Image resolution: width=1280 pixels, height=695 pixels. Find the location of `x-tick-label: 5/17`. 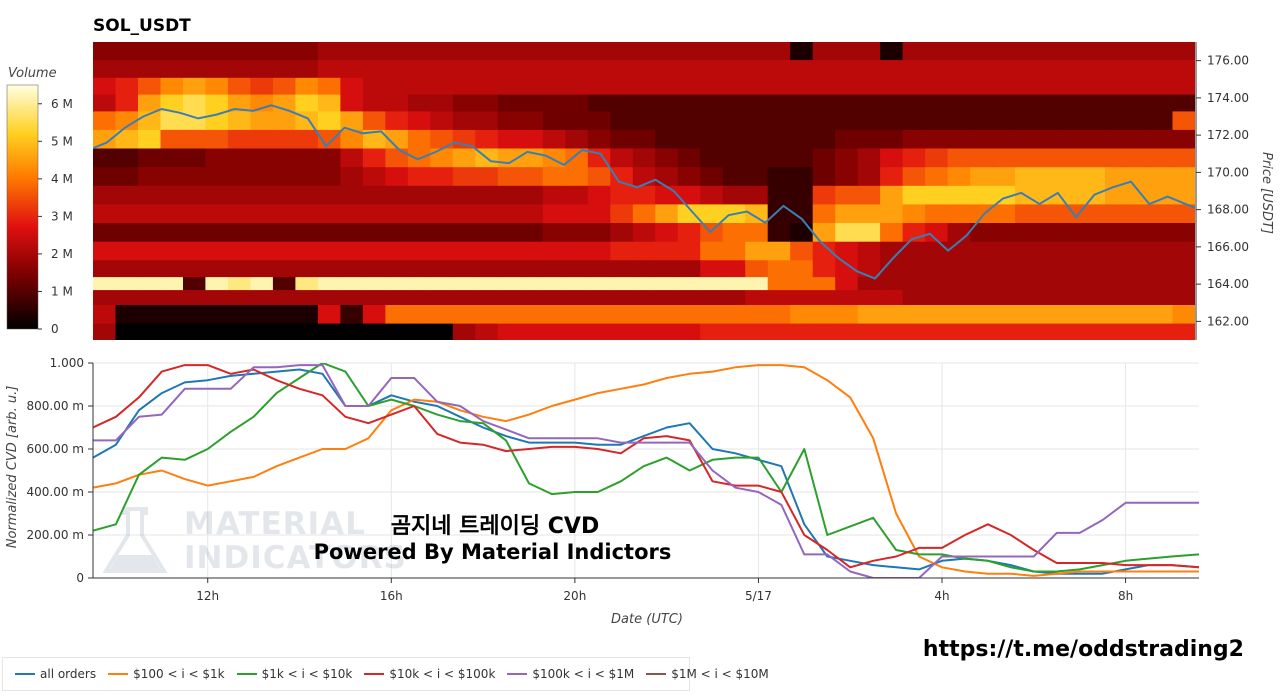

x-tick-label: 5/17 is located at coordinates (758, 596).